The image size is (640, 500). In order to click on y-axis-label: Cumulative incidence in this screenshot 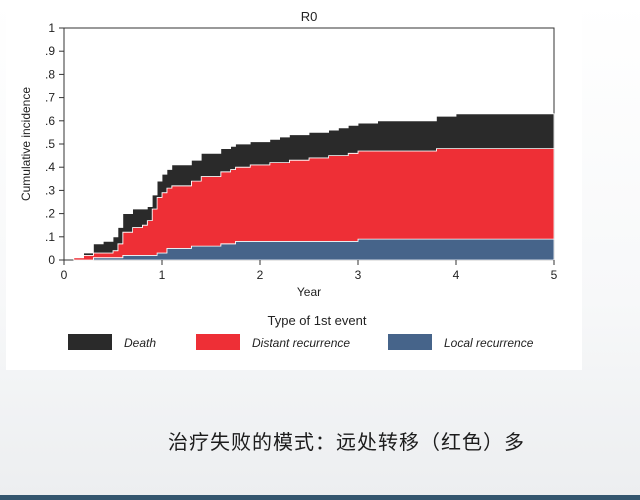, I will do `click(26, 144)`.